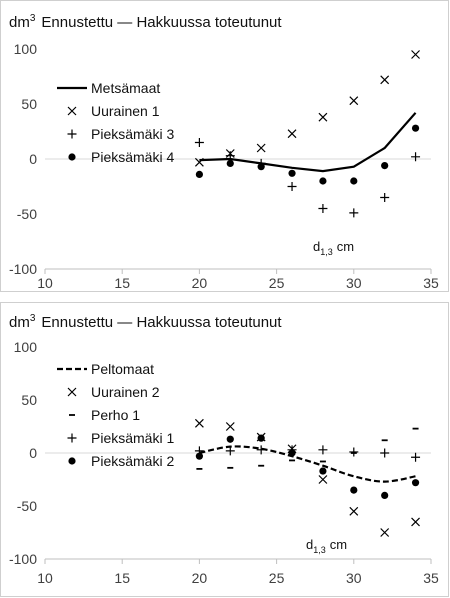 This screenshot has height=598, width=450. I want to click on legend-label: Pieksämäki 3, so click(132, 134).